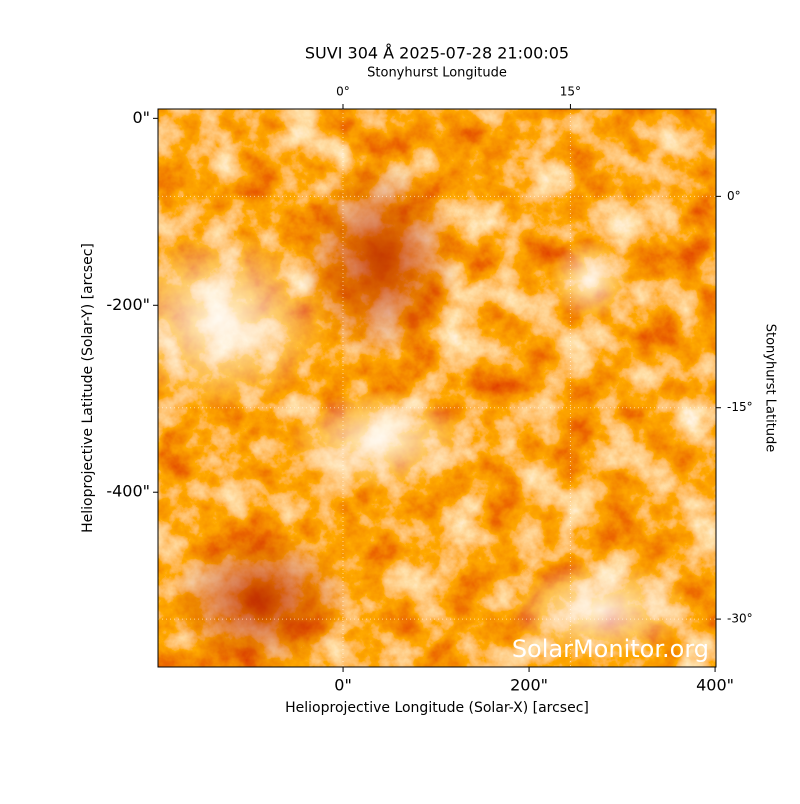 Image resolution: width=800 pixels, height=804 pixels. I want to click on watermark: SolarMonitor.org, so click(610, 649).